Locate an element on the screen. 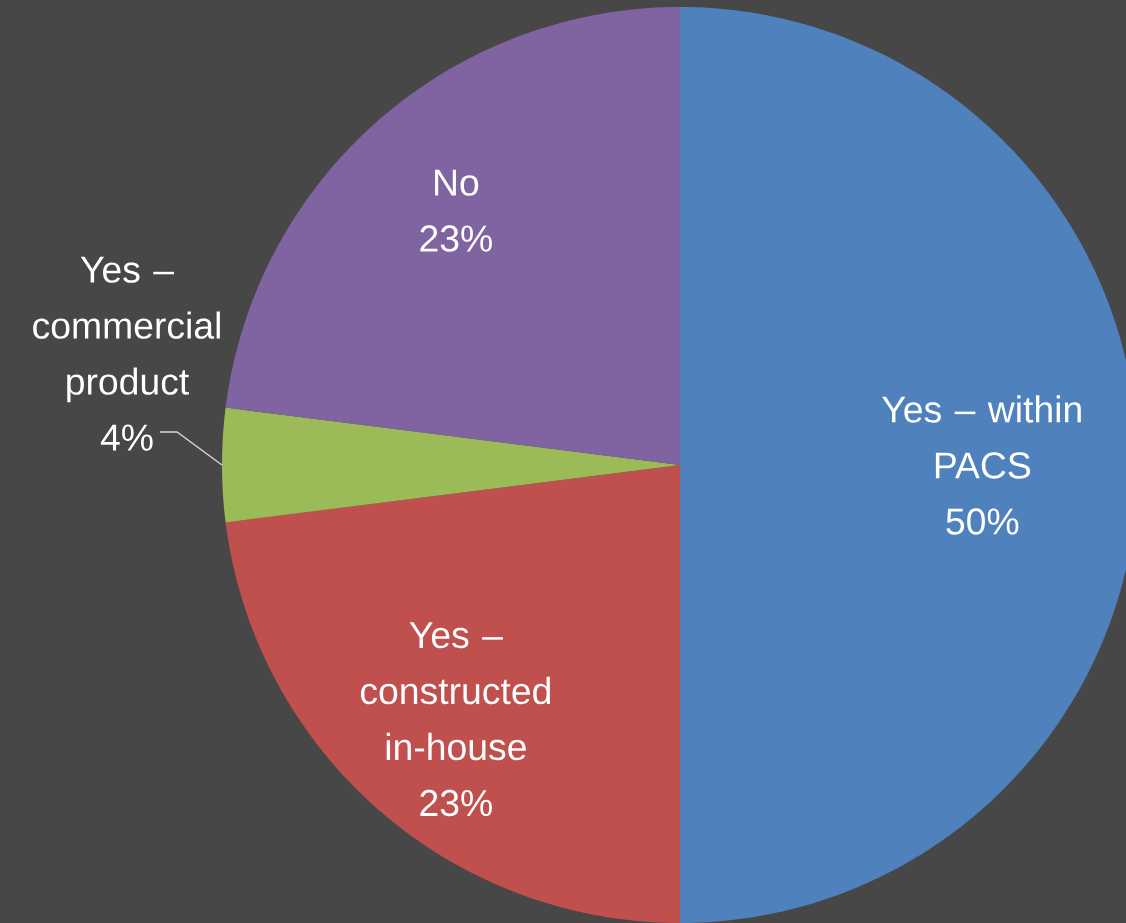 The image size is (1126, 923). data-label: 4% is located at coordinates (126, 437).